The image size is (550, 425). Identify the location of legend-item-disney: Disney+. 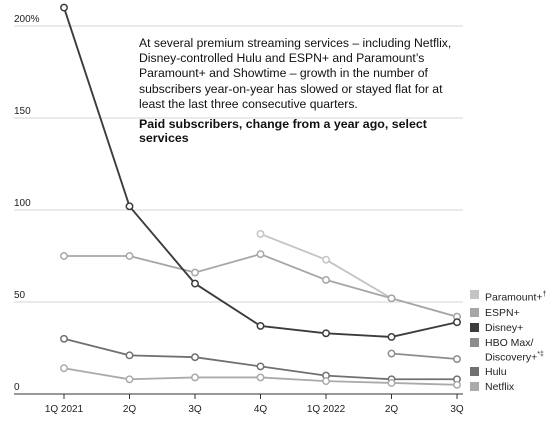
(510, 328).